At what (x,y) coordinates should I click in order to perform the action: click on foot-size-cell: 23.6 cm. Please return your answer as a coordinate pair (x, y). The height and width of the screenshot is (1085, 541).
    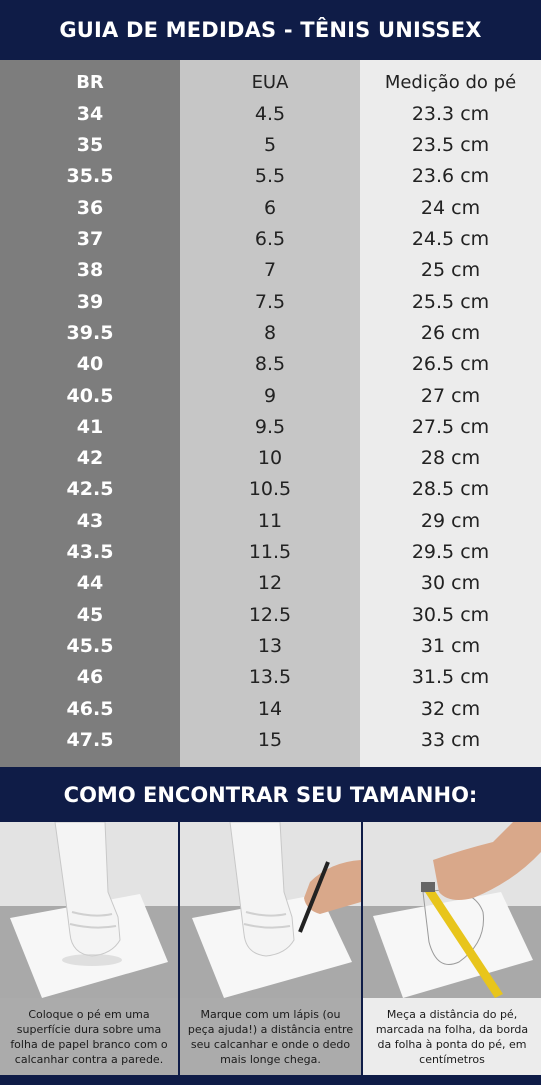
    Looking at the image, I should click on (450, 176).